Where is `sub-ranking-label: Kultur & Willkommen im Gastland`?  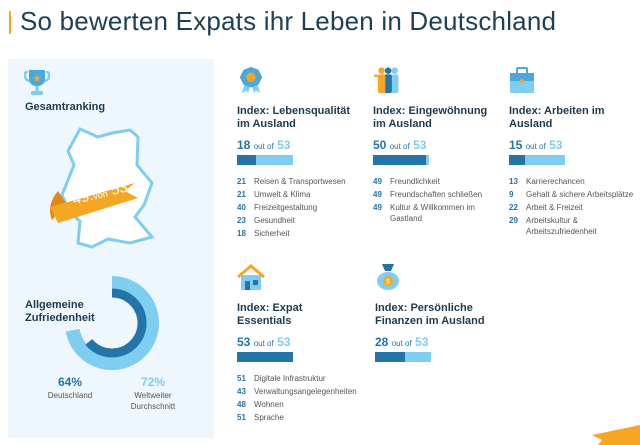 sub-ranking-label: Kultur & Willkommen im Gastland is located at coordinates (432, 213).